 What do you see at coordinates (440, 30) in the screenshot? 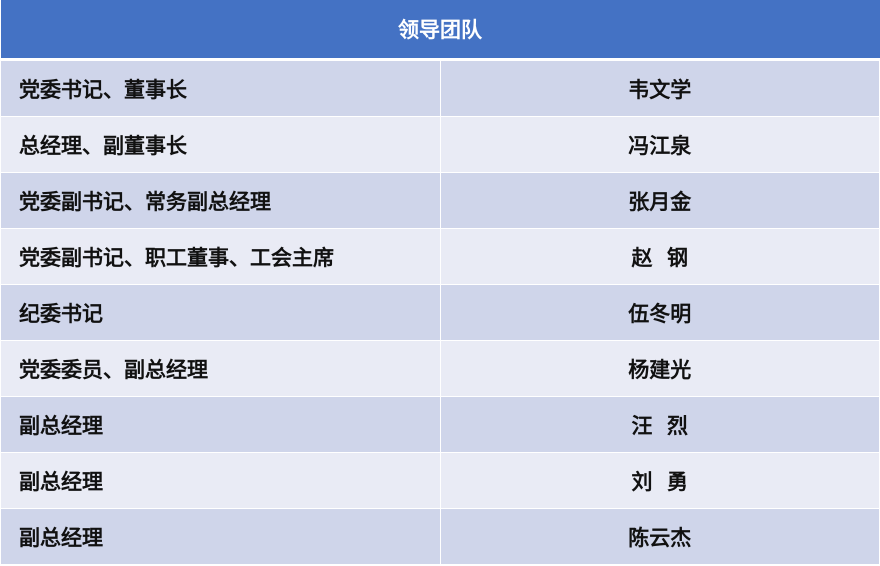
I see `table-title: 领导团队` at bounding box center [440, 30].